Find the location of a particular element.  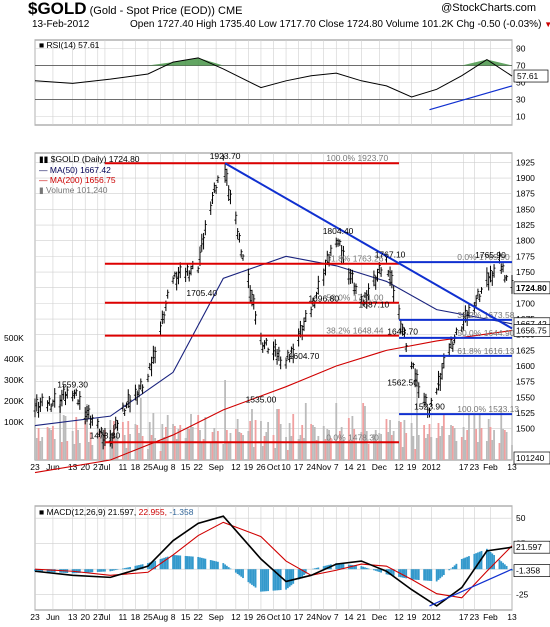

x-tick-label: 2012 is located at coordinates (431, 617).